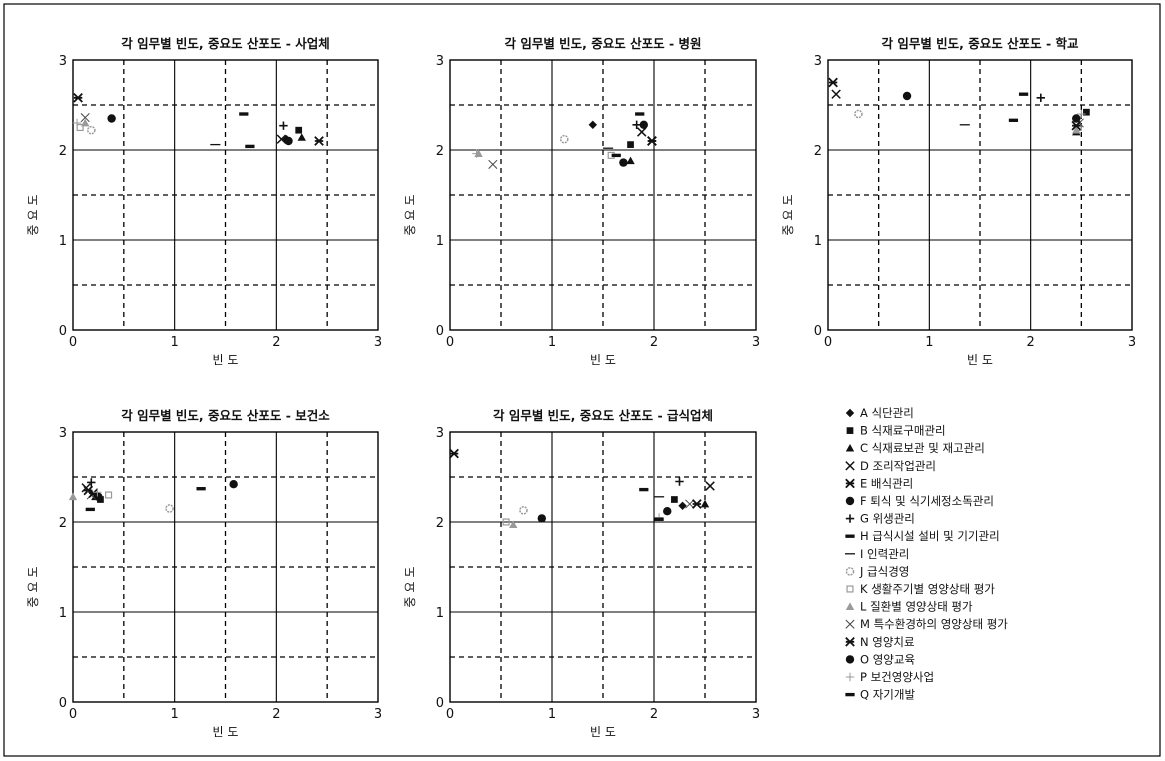 Image resolution: width=1165 pixels, height=761 pixels. I want to click on legend-item-m: M 특수환경하의 영양상태 평가, so click(926, 624).